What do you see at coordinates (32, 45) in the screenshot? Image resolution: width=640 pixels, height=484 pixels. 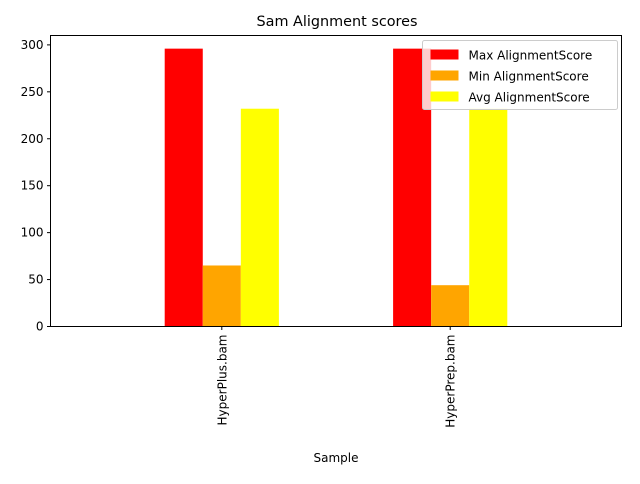 I see `y-tick-label: 300` at bounding box center [32, 45].